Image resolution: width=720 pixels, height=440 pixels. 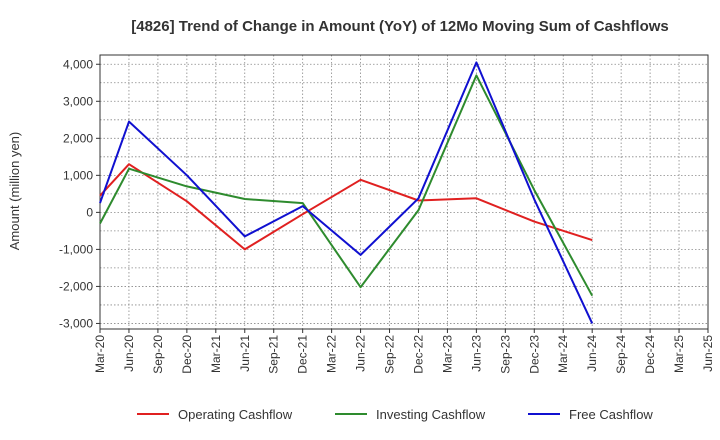 I want to click on legend-label-free-cashflow: Free Cashflow, so click(x=611, y=414).